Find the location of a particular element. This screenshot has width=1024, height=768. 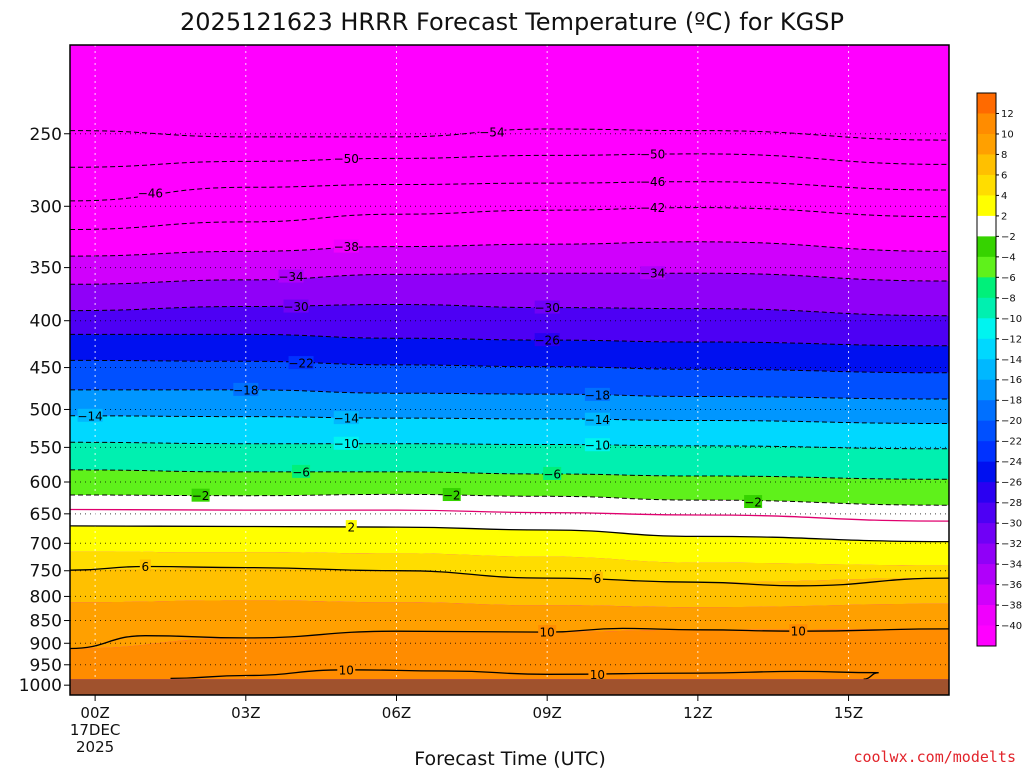

contour-label-14: −18 is located at coordinates (597, 395).